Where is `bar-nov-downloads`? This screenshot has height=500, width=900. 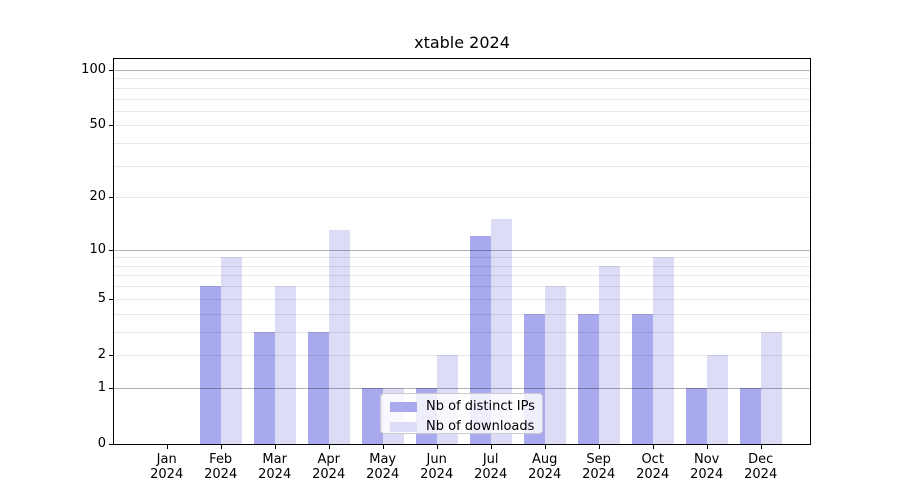
bar-nov-downloads is located at coordinates (717, 399).